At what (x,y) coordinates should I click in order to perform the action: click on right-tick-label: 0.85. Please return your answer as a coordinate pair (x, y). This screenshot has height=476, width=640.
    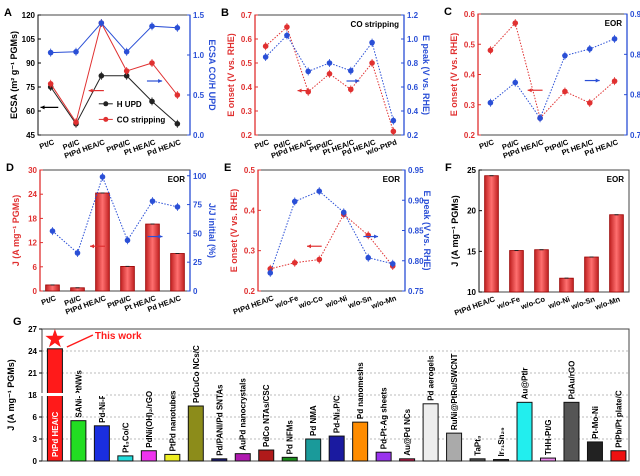
    Looking at the image, I should click on (416, 231).